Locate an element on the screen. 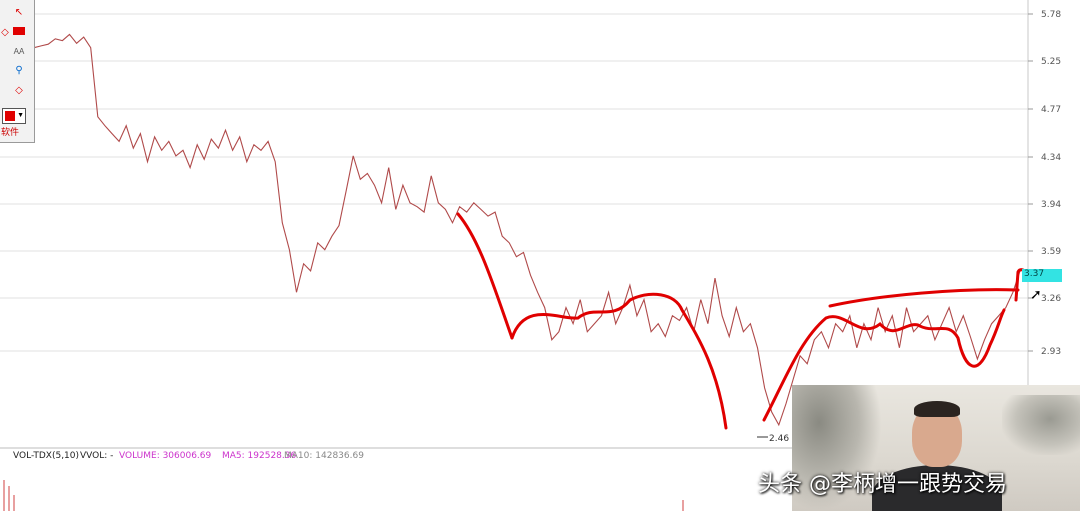  line-tool-icon: ◇ is located at coordinates (5, 32).